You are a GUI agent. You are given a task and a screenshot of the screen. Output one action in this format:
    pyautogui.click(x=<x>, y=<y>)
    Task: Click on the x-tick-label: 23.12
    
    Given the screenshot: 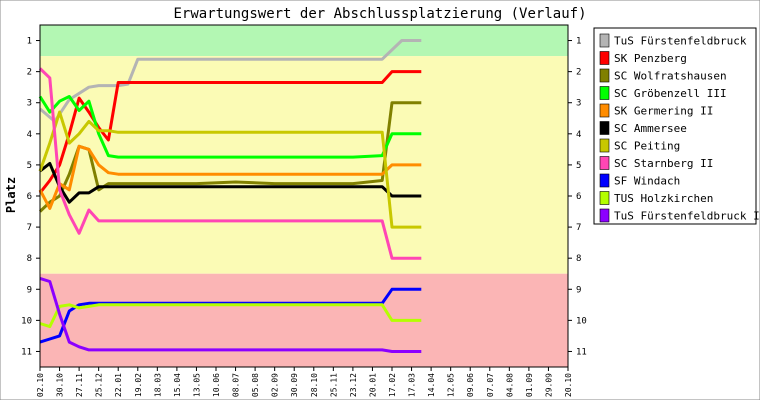 What is the action you would take?
    pyautogui.click(x=353, y=385)
    